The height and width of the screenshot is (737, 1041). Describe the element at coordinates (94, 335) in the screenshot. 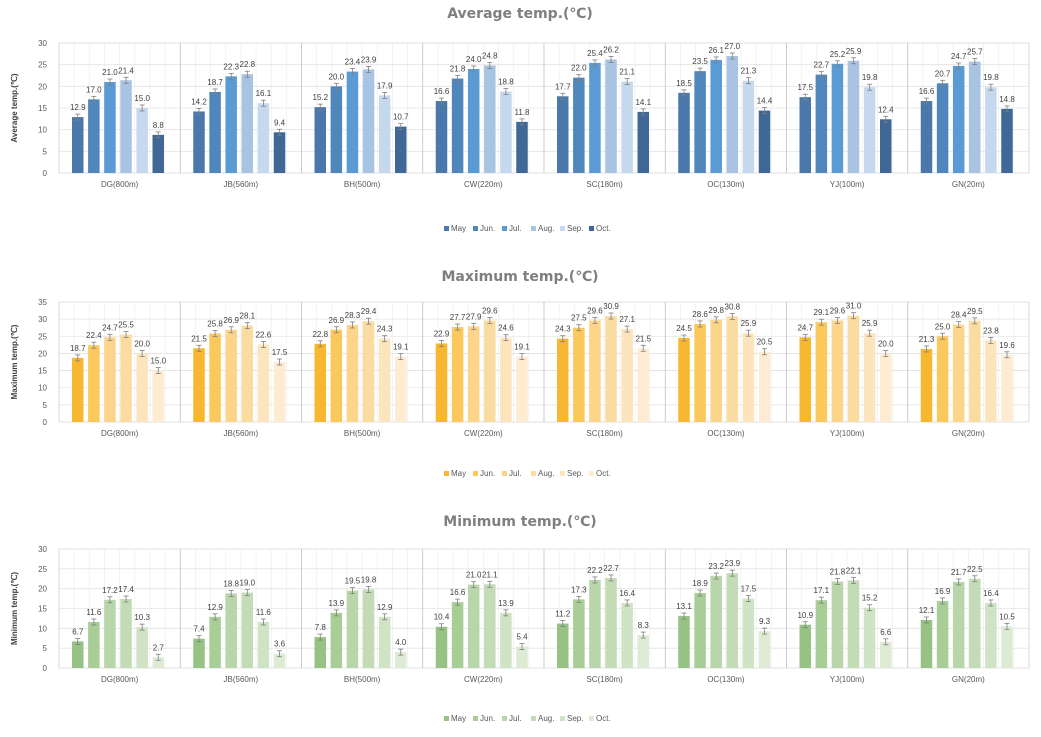

I see `data-label: 22.4` at that location.